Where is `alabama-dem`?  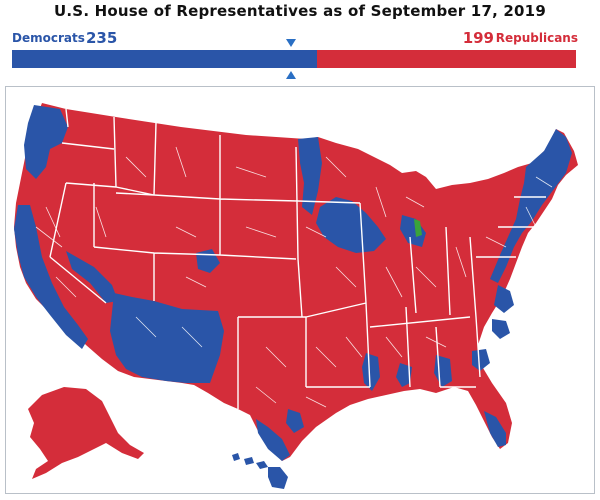 alabama-dem is located at coordinates (404, 375).